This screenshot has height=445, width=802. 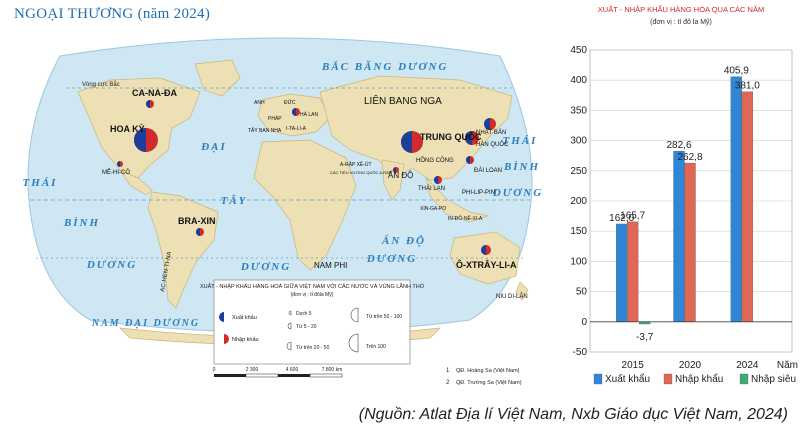 I want to click on y-tick-label: 200, so click(x=578, y=201).